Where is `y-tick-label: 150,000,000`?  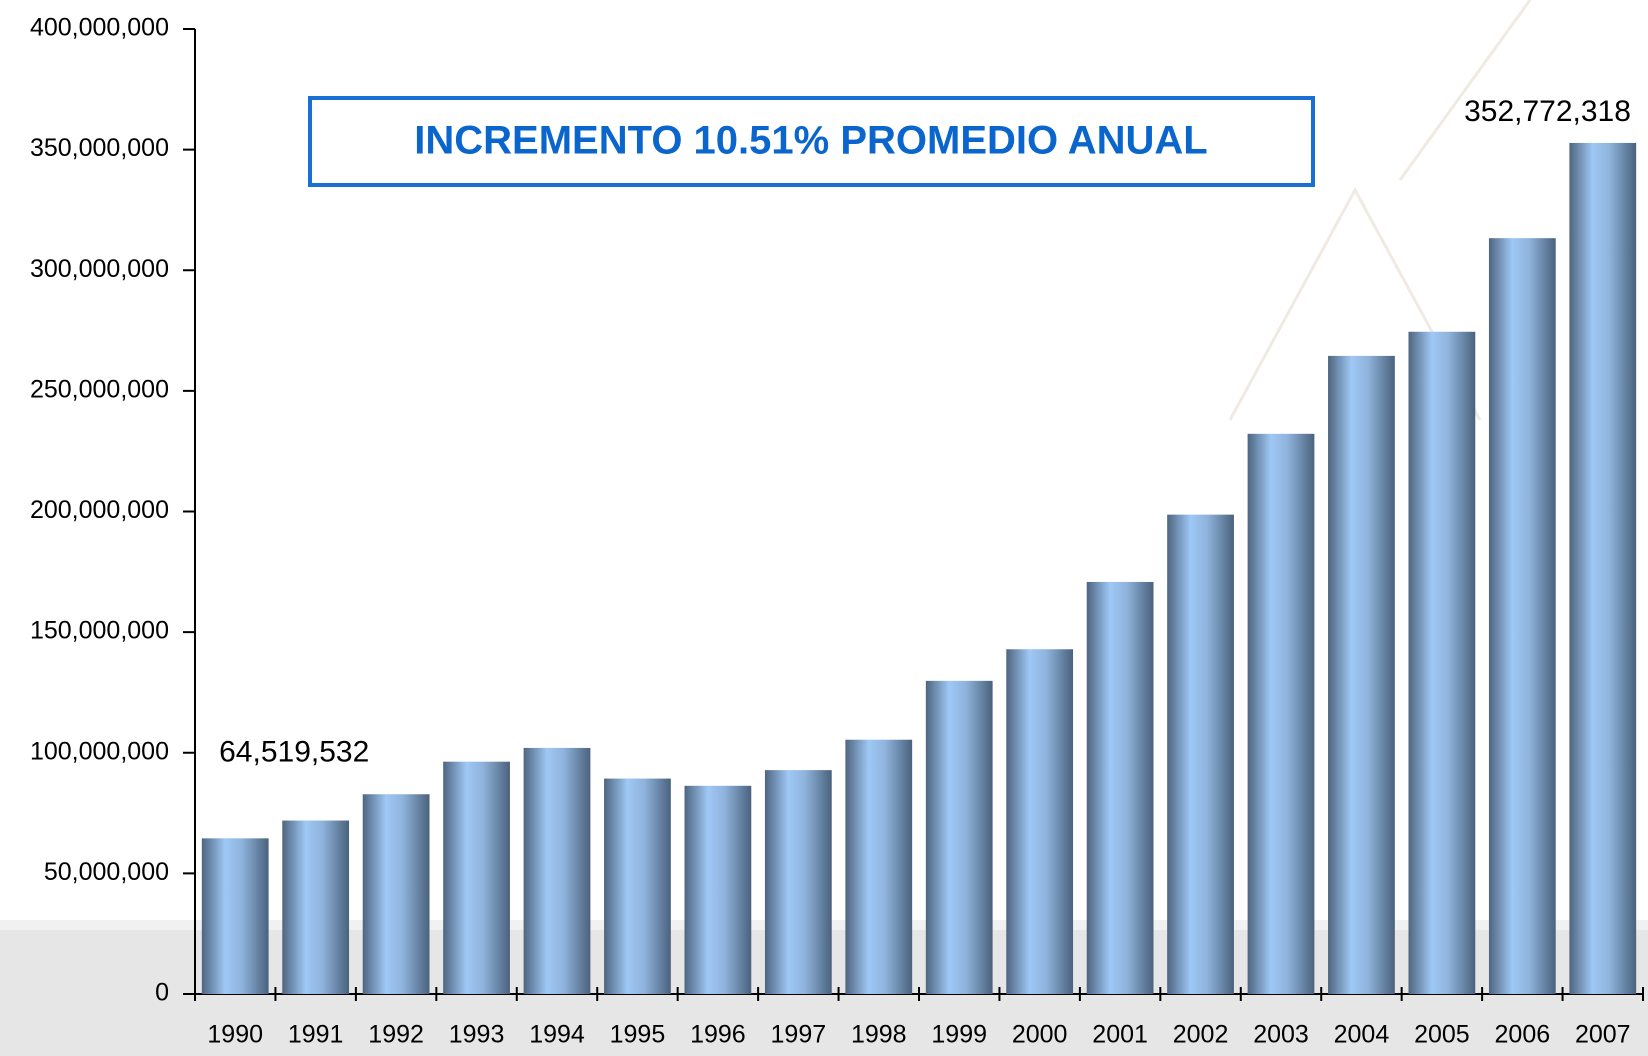 y-tick-label: 150,000,000 is located at coordinates (99, 631).